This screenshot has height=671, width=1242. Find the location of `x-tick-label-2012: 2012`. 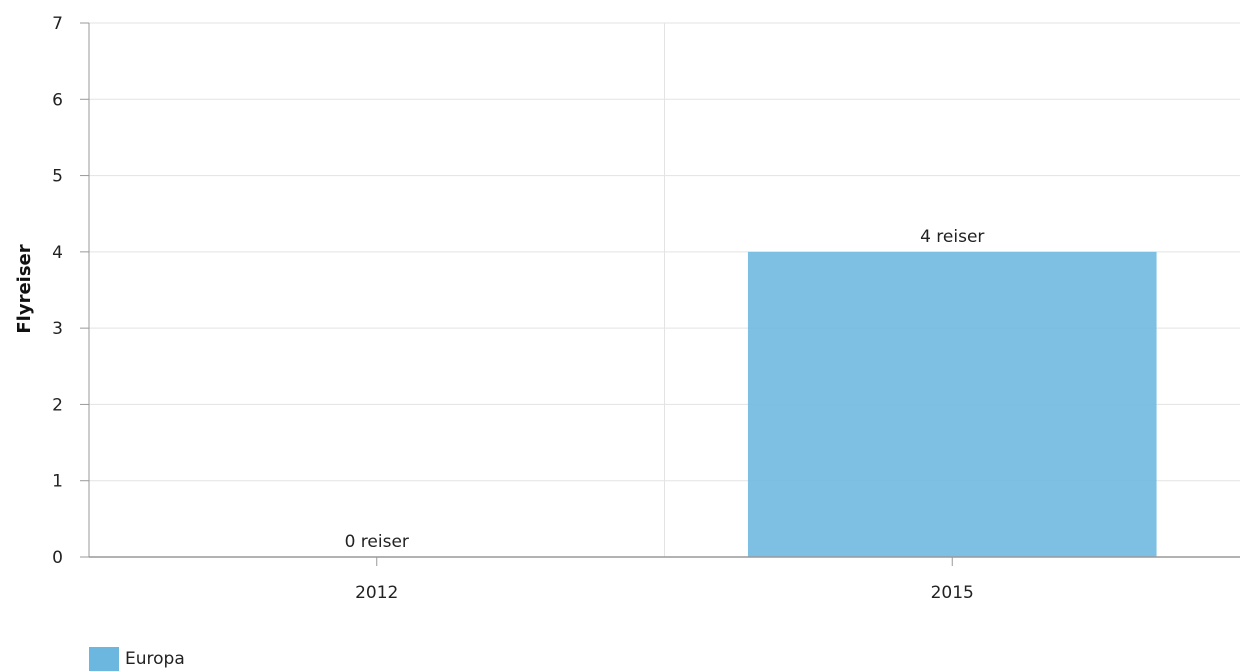

x-tick-label-2012: 2012 is located at coordinates (376, 593).